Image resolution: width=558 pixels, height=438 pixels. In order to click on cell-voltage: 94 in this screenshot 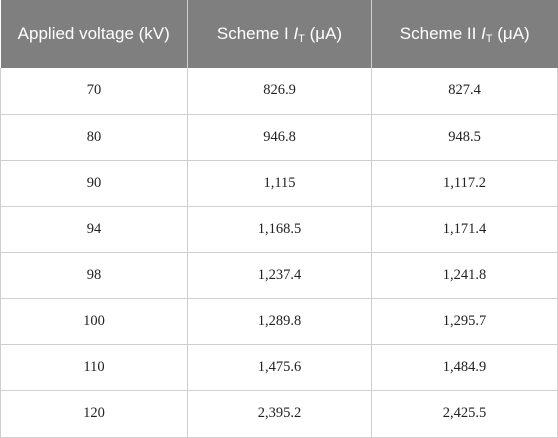, I will do `click(94, 229)`.